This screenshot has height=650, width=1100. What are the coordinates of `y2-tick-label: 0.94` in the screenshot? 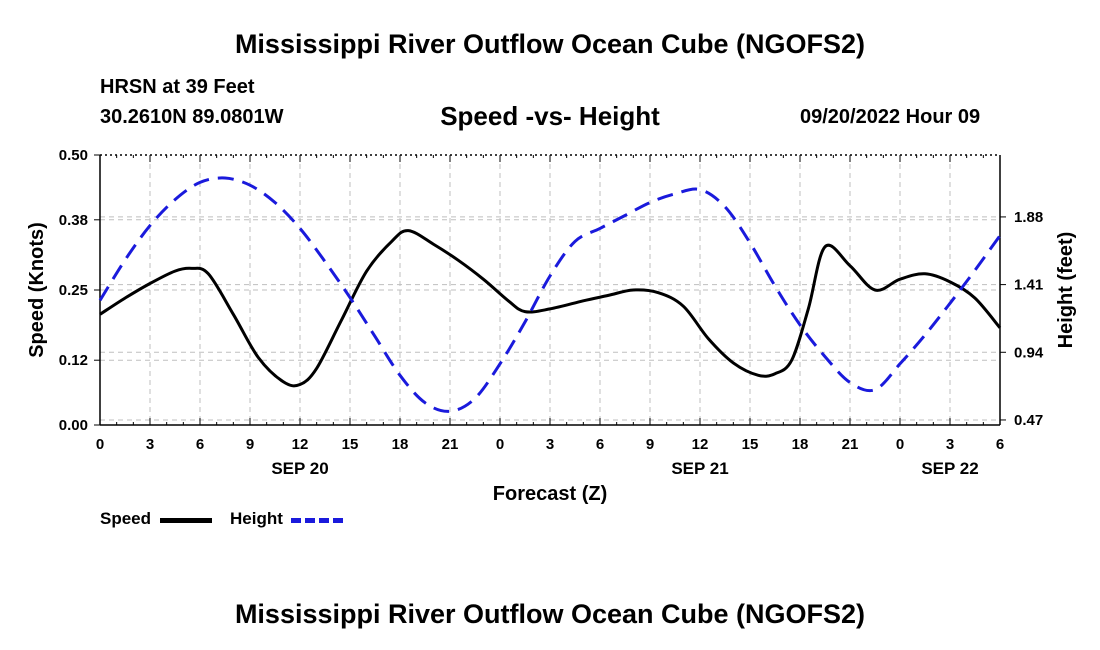 It's located at (1029, 352).